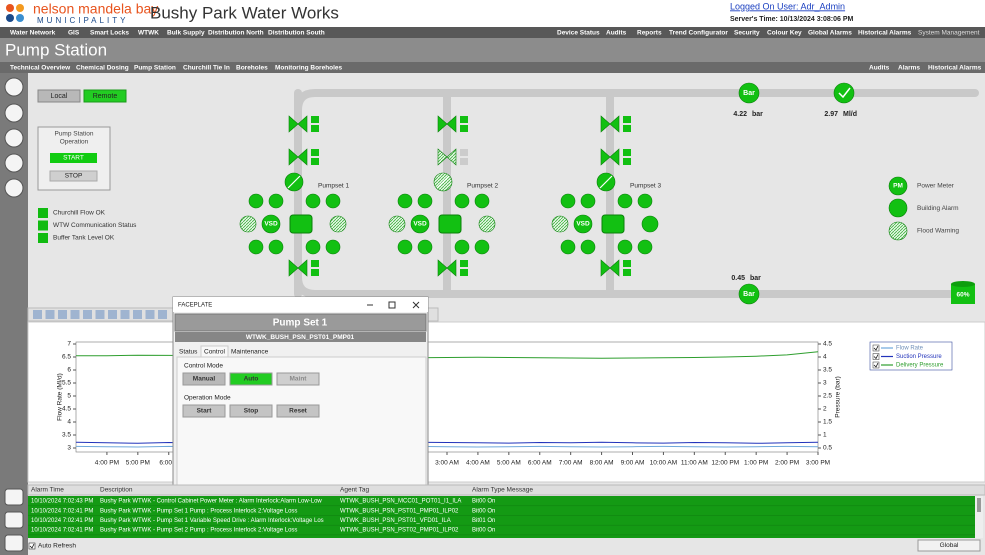 The height and width of the screenshot is (555, 985). Describe the element at coordinates (73, 176) in the screenshot. I see `stop-button` at that location.